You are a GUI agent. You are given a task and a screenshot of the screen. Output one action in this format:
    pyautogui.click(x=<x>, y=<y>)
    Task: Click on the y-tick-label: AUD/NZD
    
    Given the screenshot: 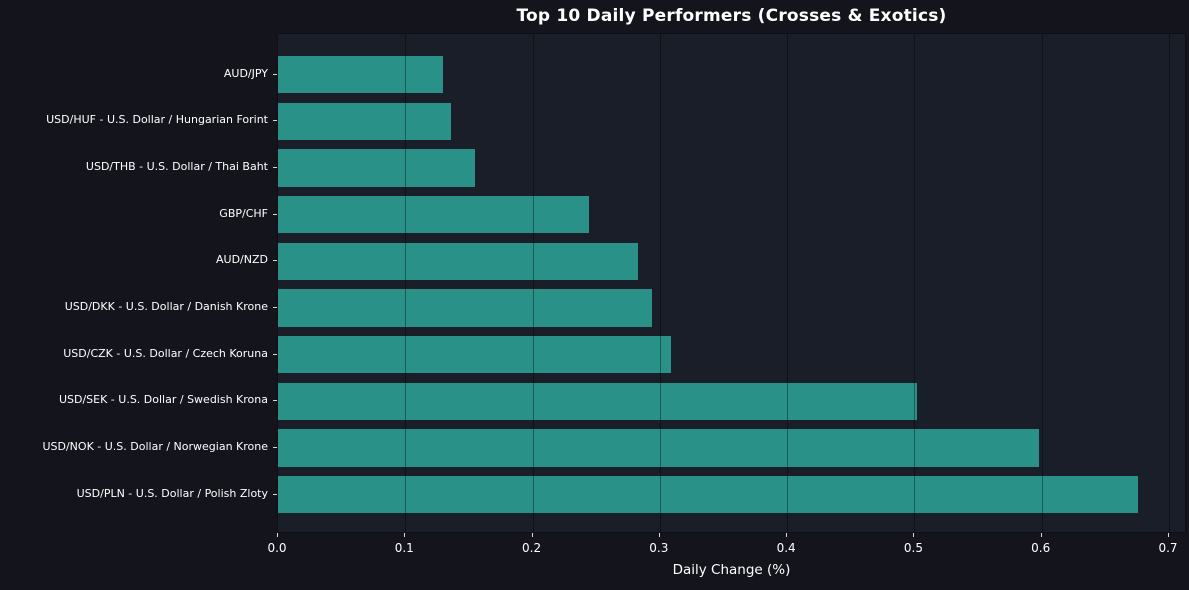 What is the action you would take?
    pyautogui.click(x=242, y=260)
    